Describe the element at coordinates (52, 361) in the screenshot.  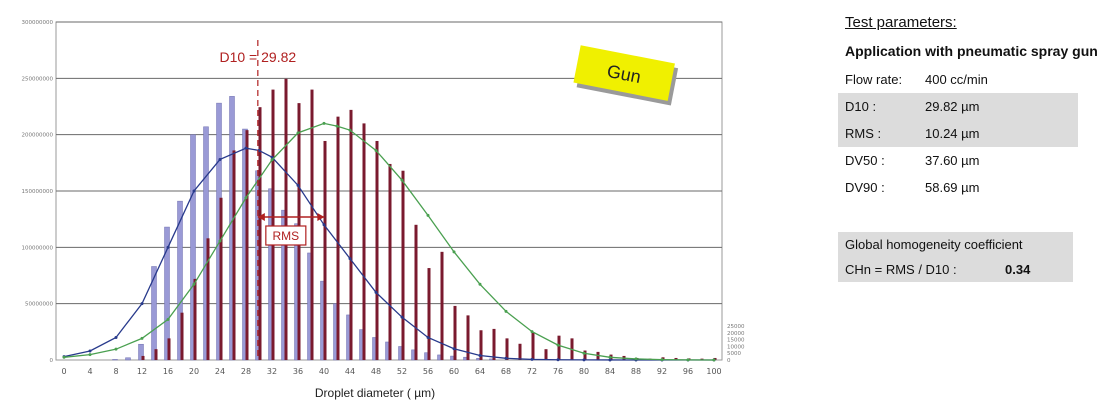
I see `y-tick-label-left: 0` at that location.